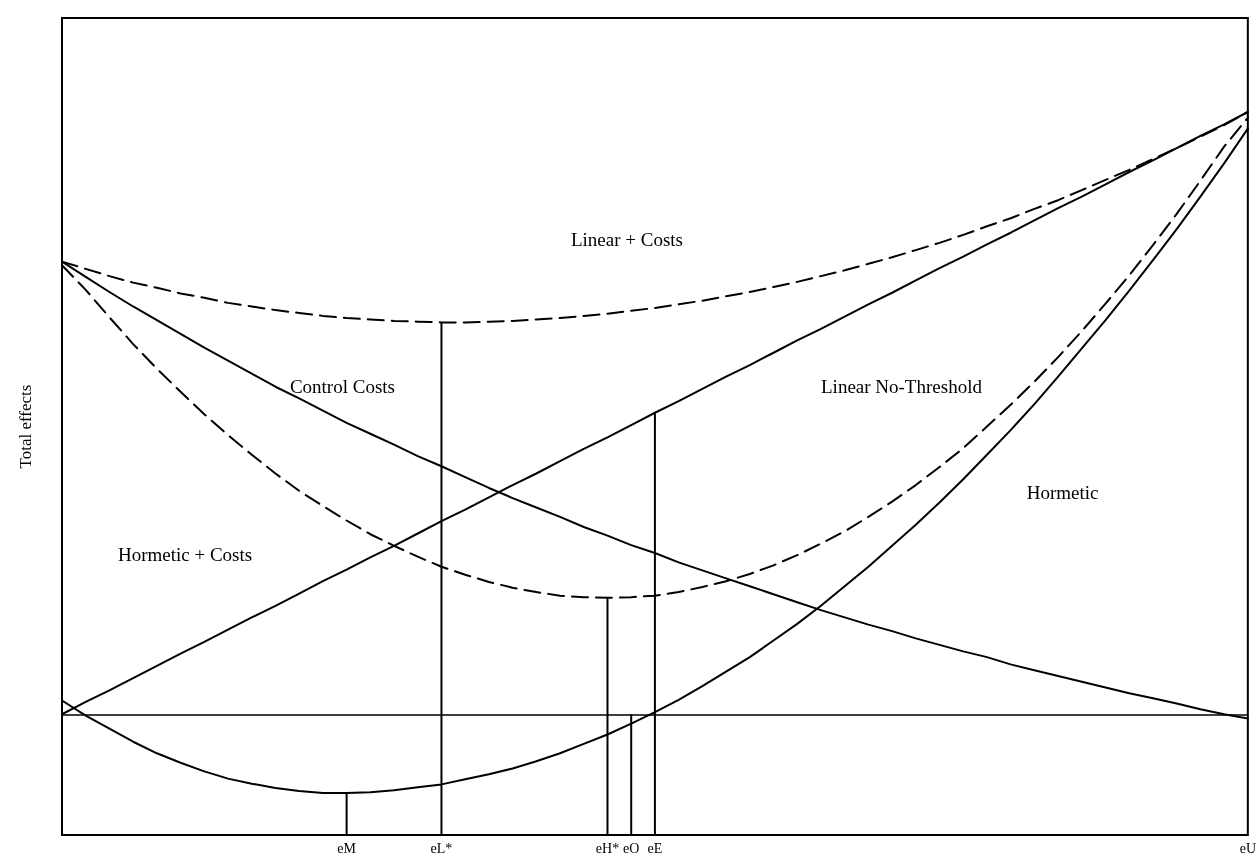 The width and height of the screenshot is (1259, 865). Describe the element at coordinates (1062, 492) in the screenshot. I see `annotation: Hormetic` at that location.